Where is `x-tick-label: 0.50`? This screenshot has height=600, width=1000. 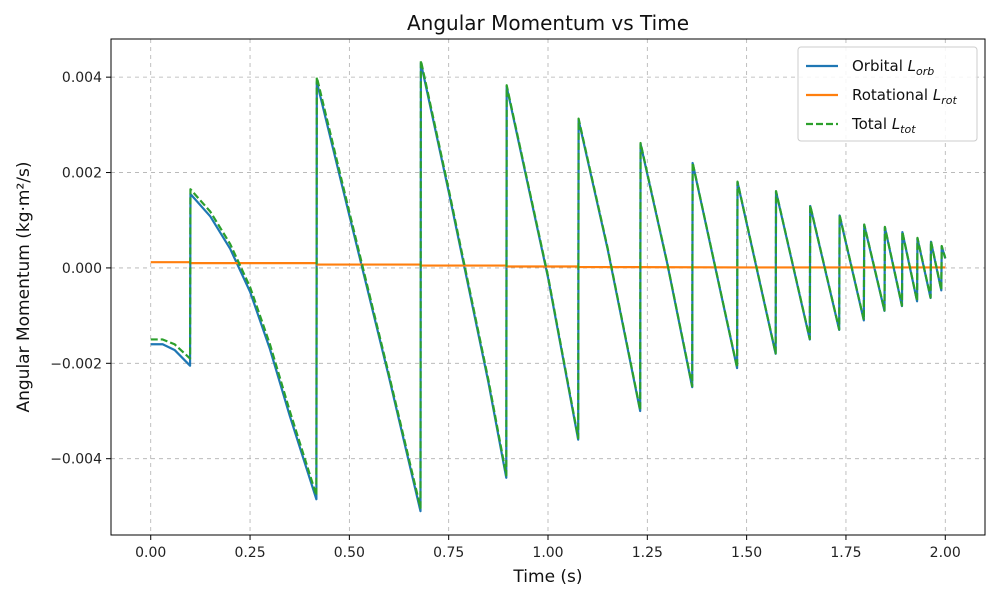 x-tick-label: 0.50 is located at coordinates (349, 553).